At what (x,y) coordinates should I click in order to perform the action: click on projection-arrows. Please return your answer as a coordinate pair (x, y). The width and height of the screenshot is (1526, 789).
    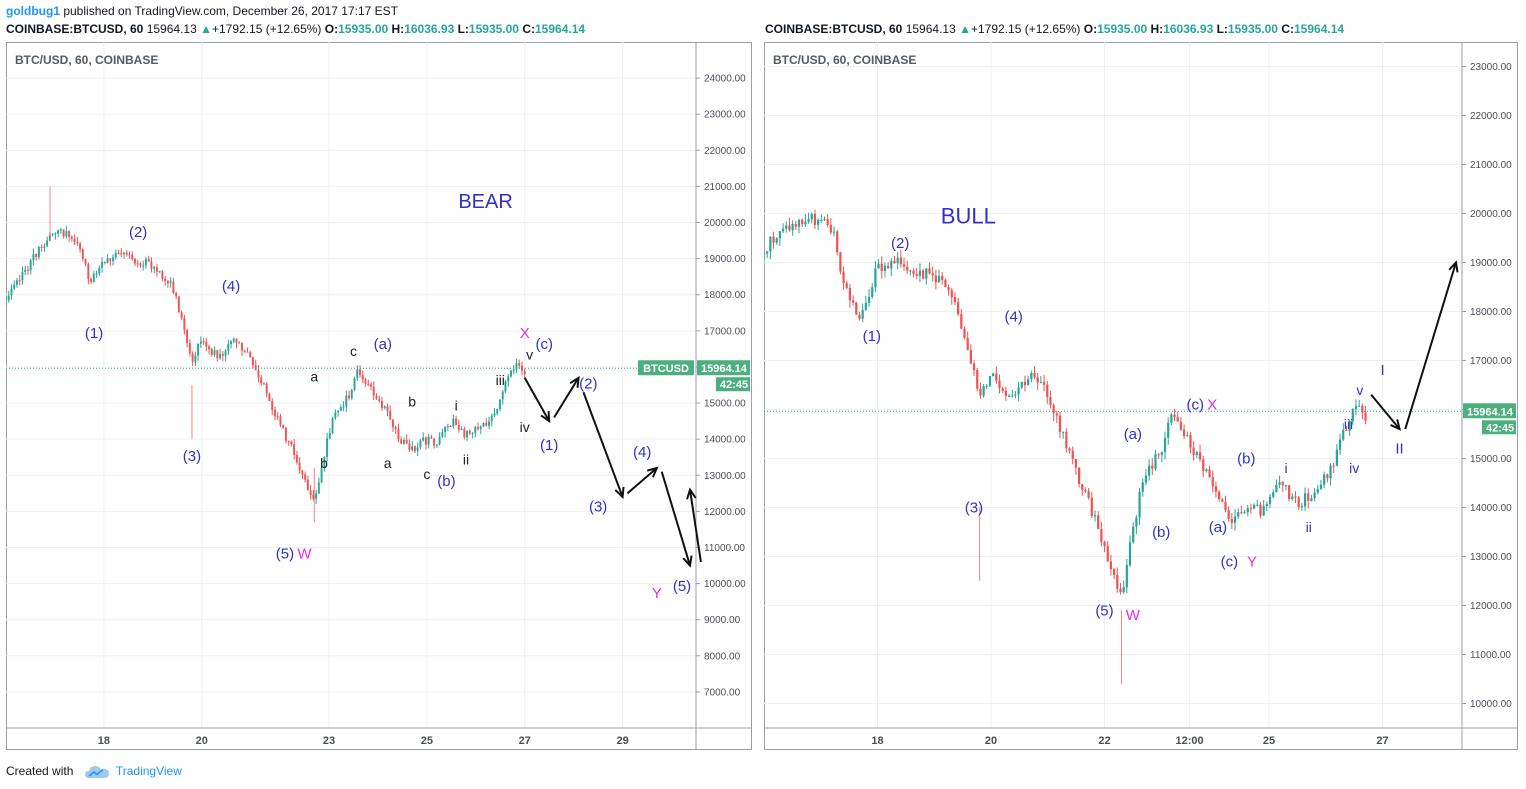
    Looking at the image, I should click on (612, 471).